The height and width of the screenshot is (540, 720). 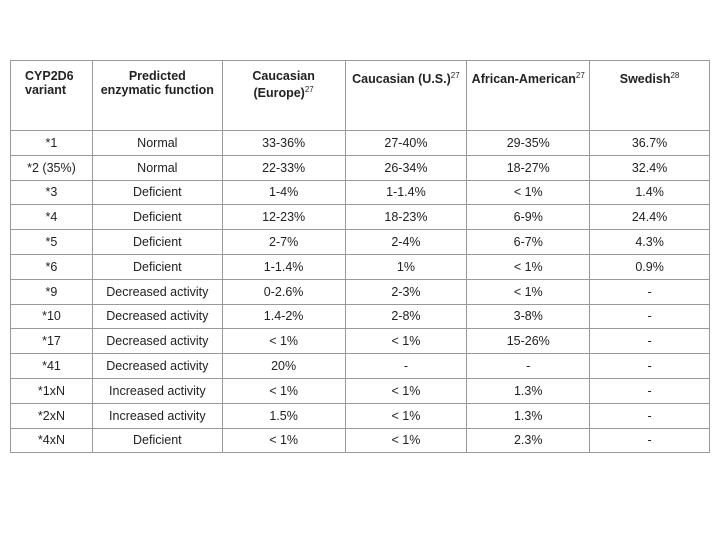 What do you see at coordinates (283, 217) in the screenshot?
I see `table-cell: 12-23%` at bounding box center [283, 217].